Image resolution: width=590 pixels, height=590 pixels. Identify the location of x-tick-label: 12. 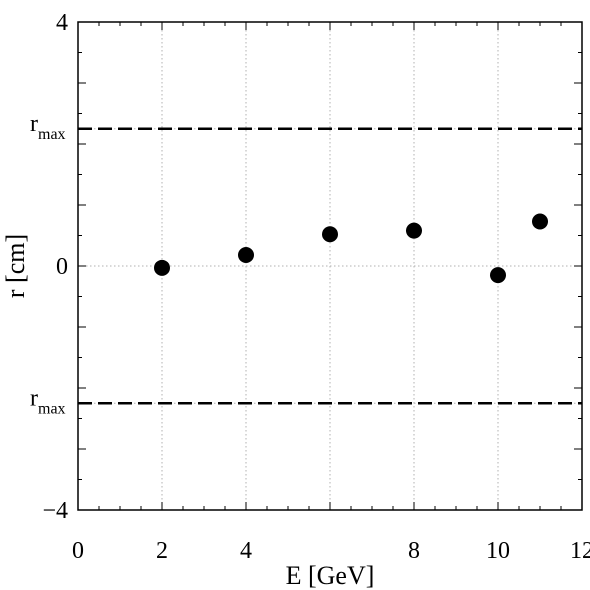
(580, 551).